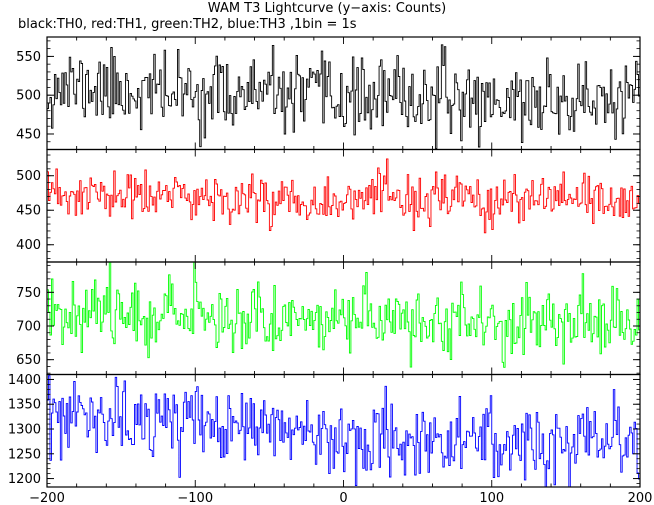  I want to click on x-tick-label: 200, so click(640, 498).